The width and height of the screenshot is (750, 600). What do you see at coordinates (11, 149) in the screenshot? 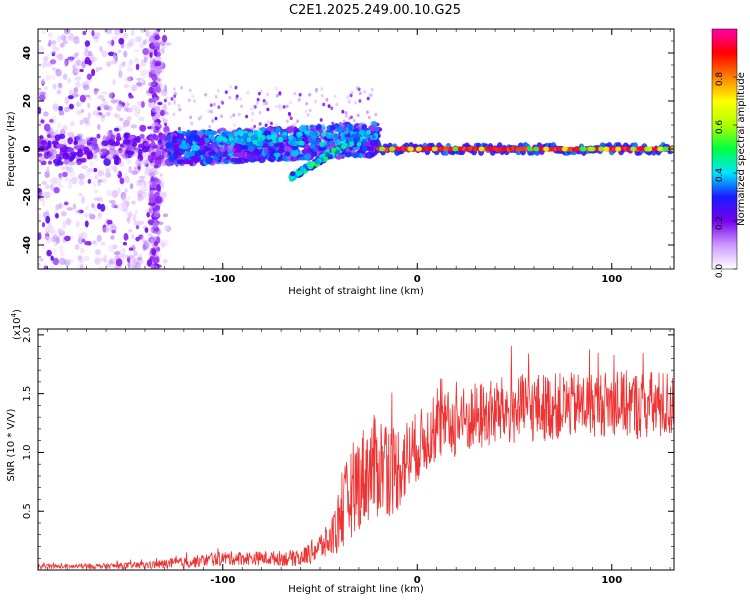
I see `spectrogram-ylabel: Frequency (Hz)` at bounding box center [11, 149].